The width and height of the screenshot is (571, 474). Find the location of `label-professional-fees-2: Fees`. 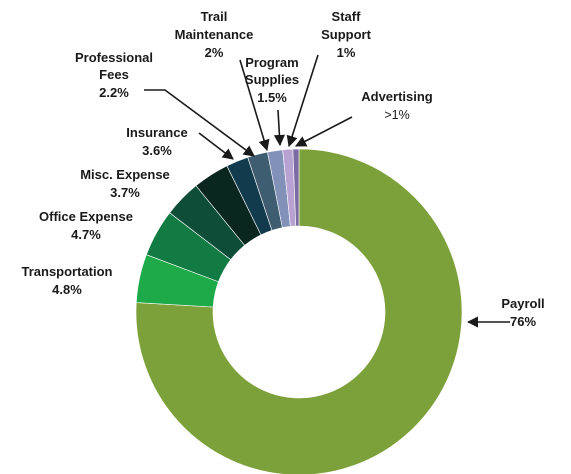

label-professional-fees-2: Fees is located at coordinates (114, 74).